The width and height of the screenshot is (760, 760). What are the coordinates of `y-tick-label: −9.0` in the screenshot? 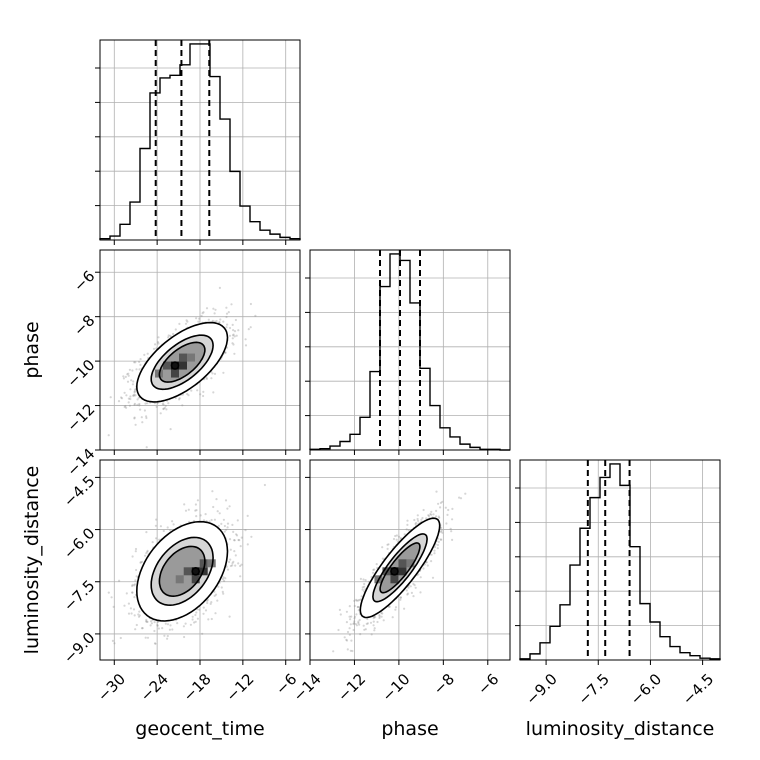 It's located at (79, 648).